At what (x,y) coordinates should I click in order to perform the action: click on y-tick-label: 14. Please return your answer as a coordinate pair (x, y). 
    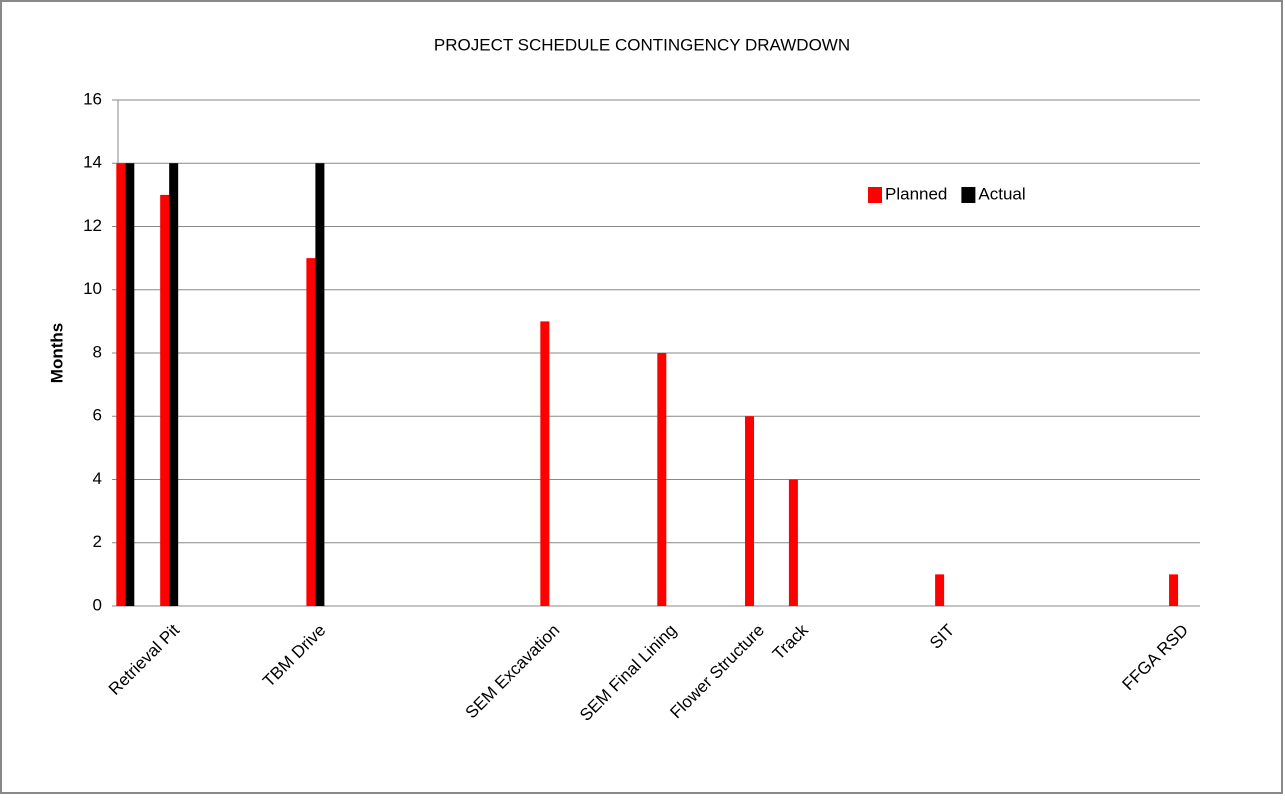
    Looking at the image, I should click on (92, 162).